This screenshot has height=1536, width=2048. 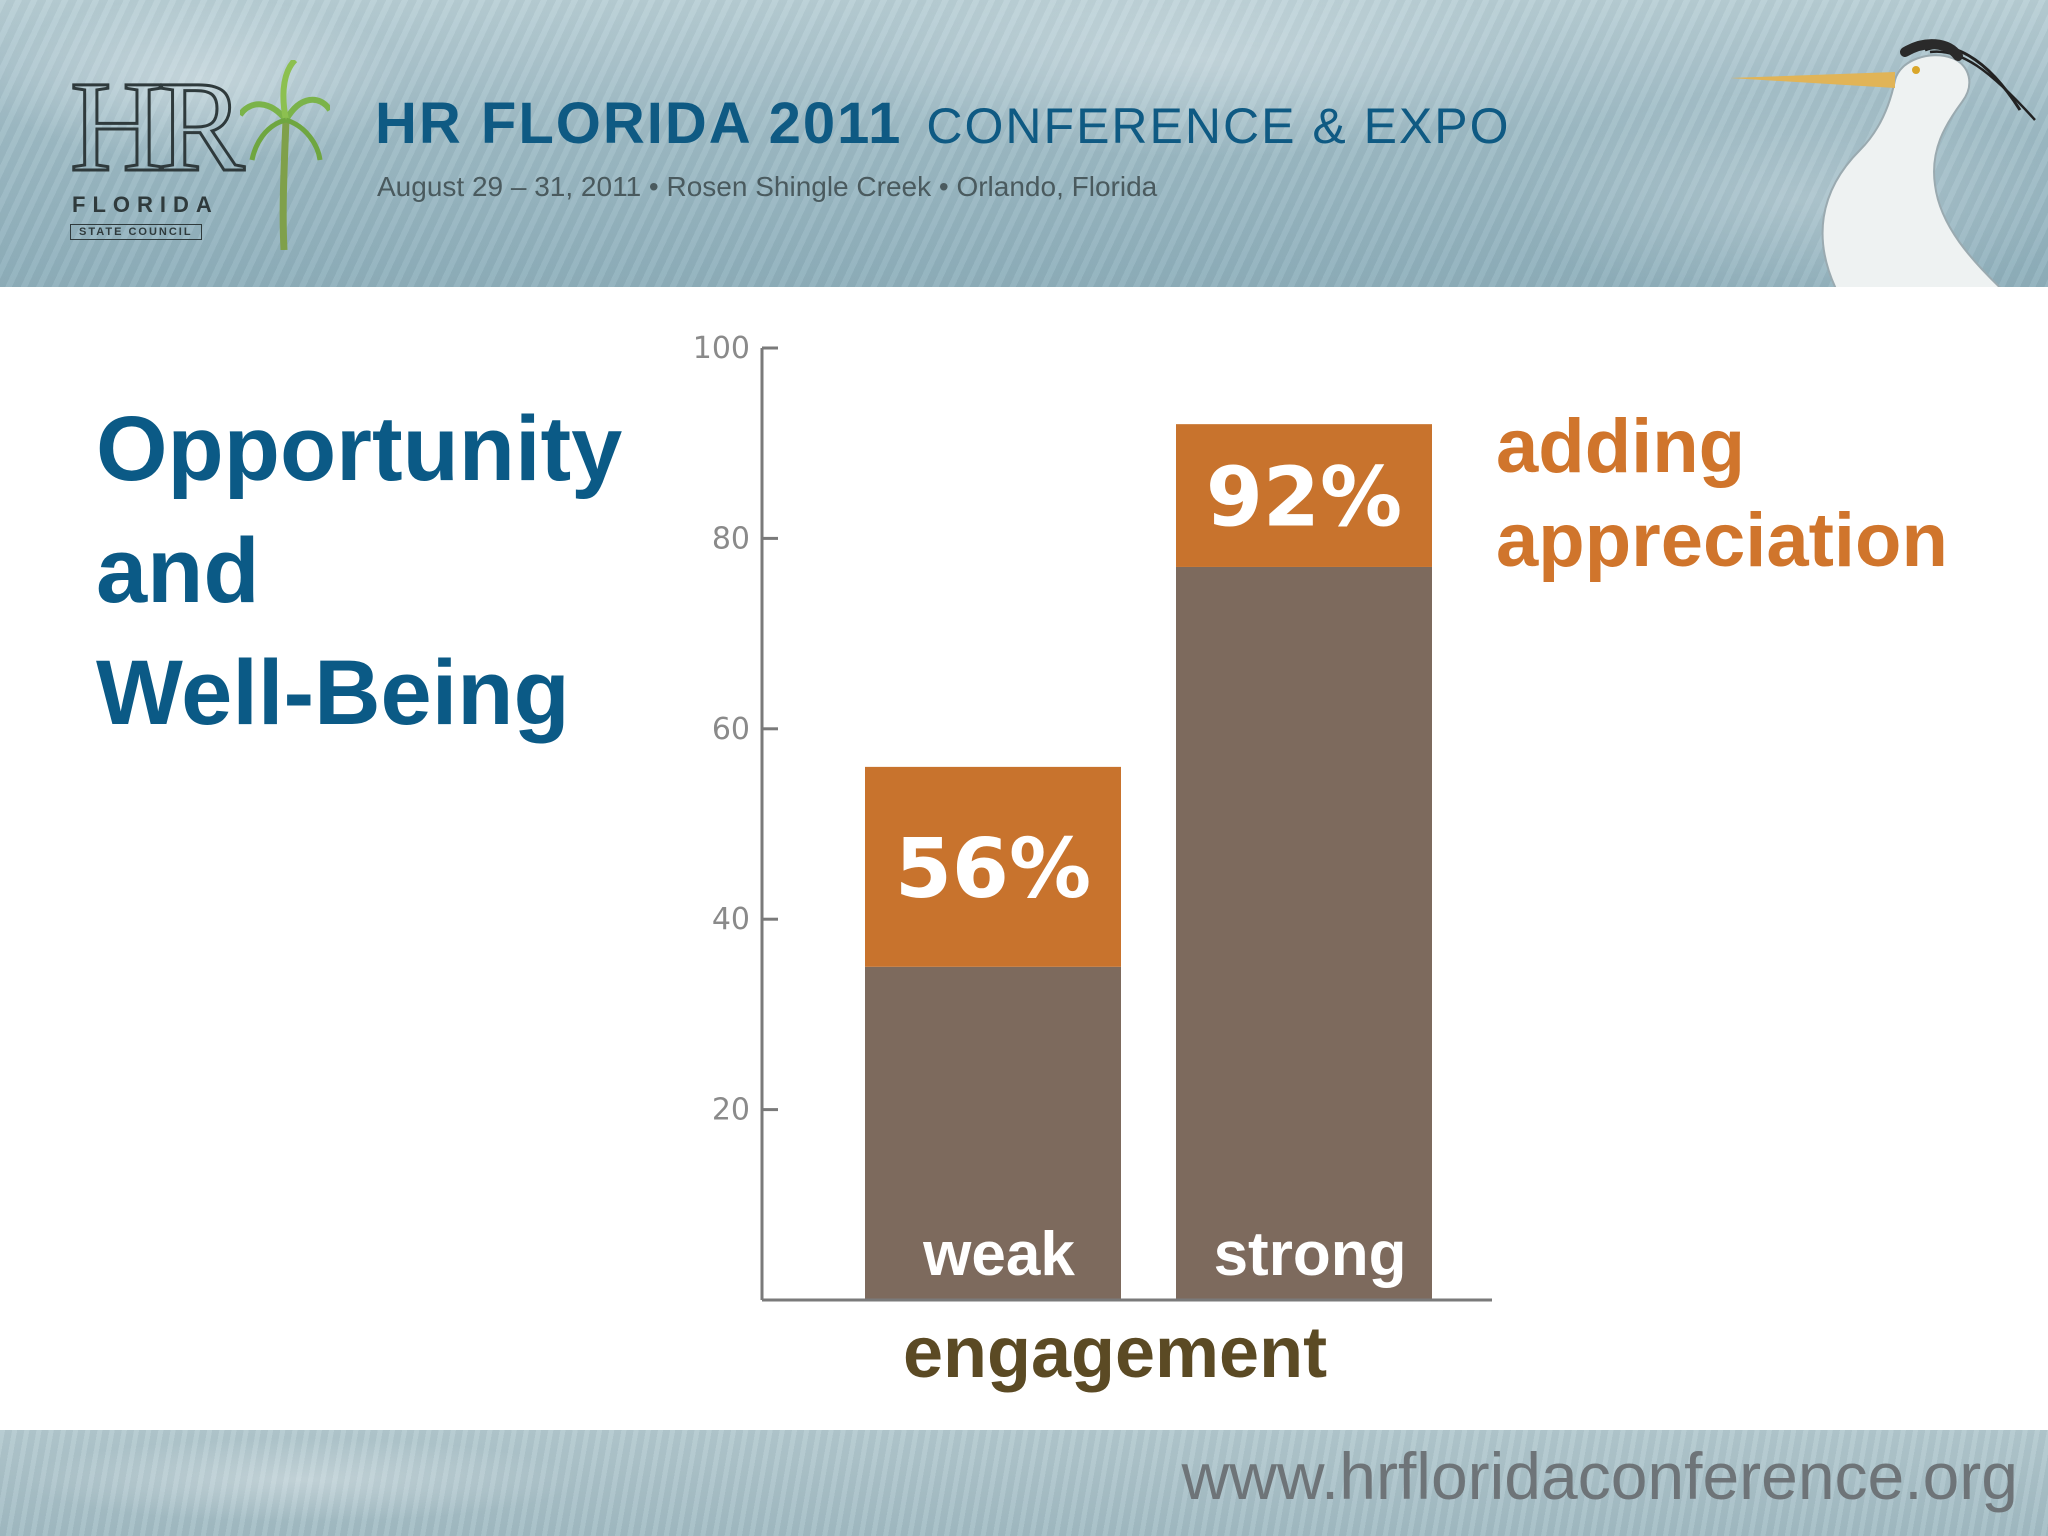 I want to click on slide-title-line: Opportunity, so click(x=359, y=449).